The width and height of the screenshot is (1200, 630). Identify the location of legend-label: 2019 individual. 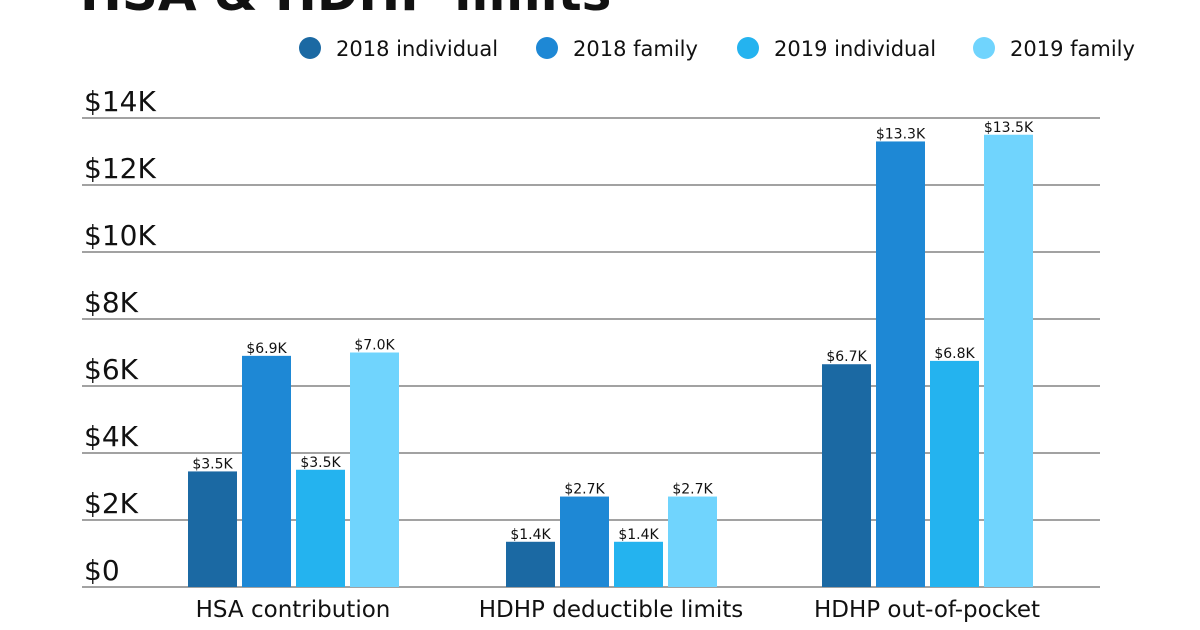
(855, 49).